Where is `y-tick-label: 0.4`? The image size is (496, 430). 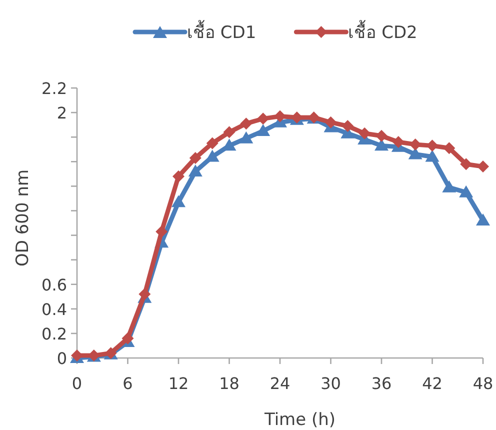
y-tick-label: 0.4 is located at coordinates (54, 309).